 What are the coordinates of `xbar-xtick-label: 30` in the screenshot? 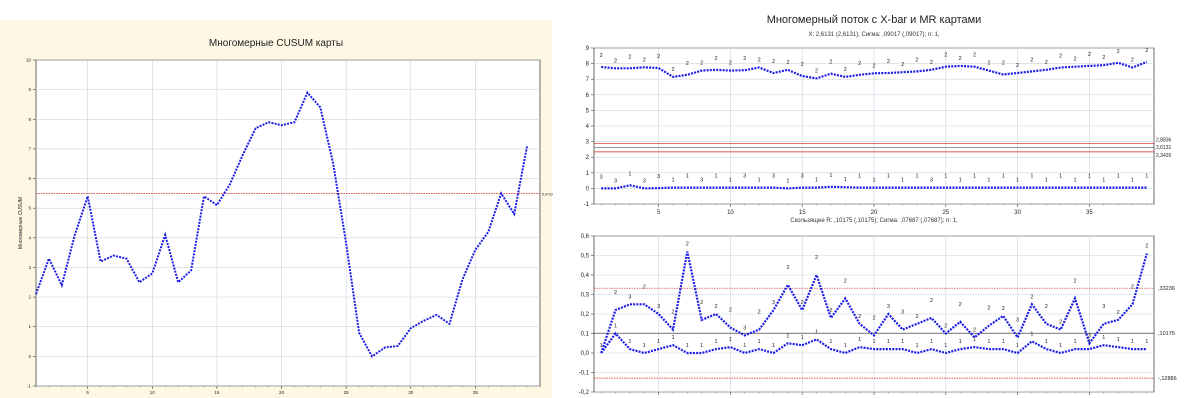 It's located at (1017, 213).